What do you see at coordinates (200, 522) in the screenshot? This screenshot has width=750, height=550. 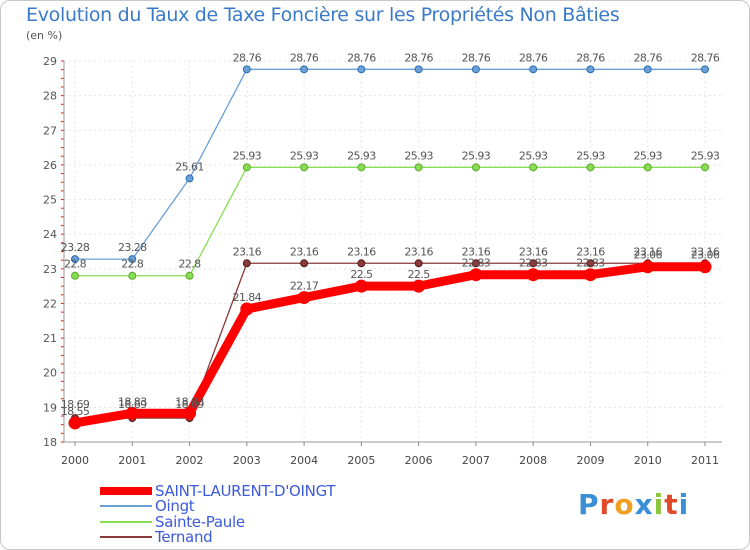 I see `legend-label-sainte-paule: Sainte-Paule` at bounding box center [200, 522].